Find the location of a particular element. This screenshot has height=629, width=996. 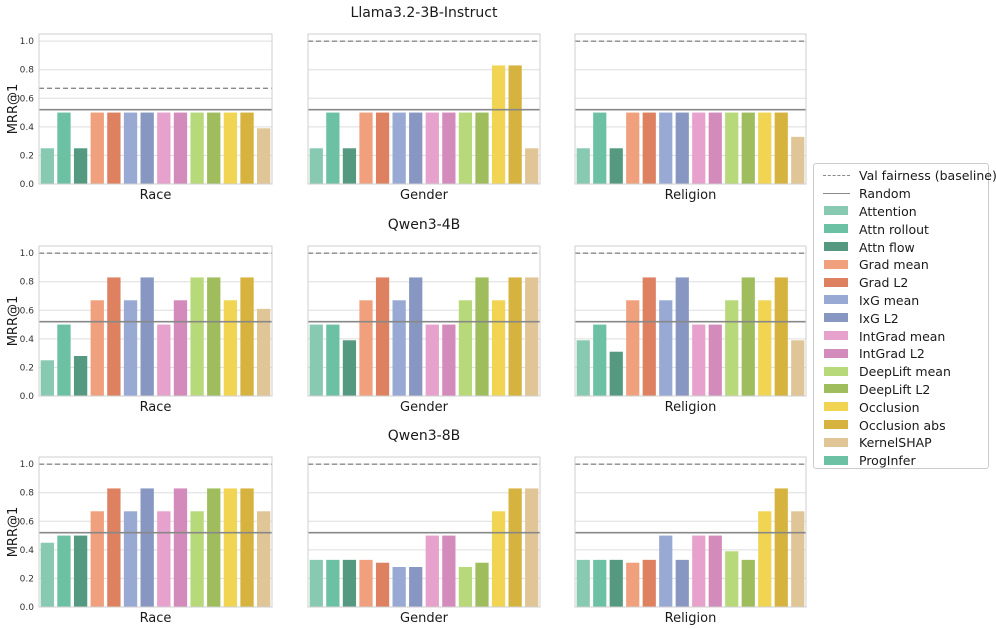

legend-item-random: Random is located at coordinates (905, 194).